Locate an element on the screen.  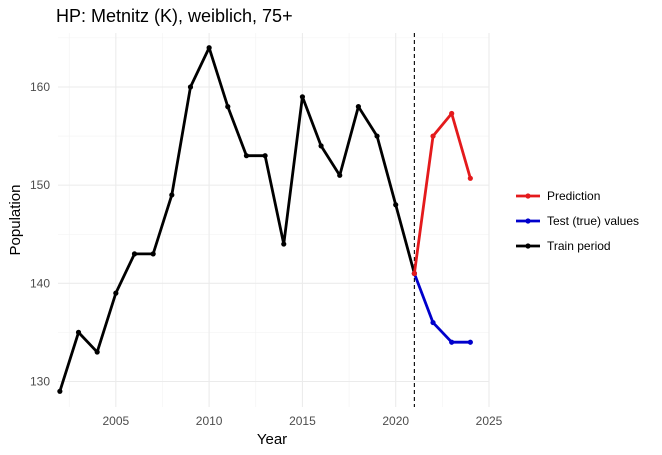
legend-label: Train period is located at coordinates (579, 246).